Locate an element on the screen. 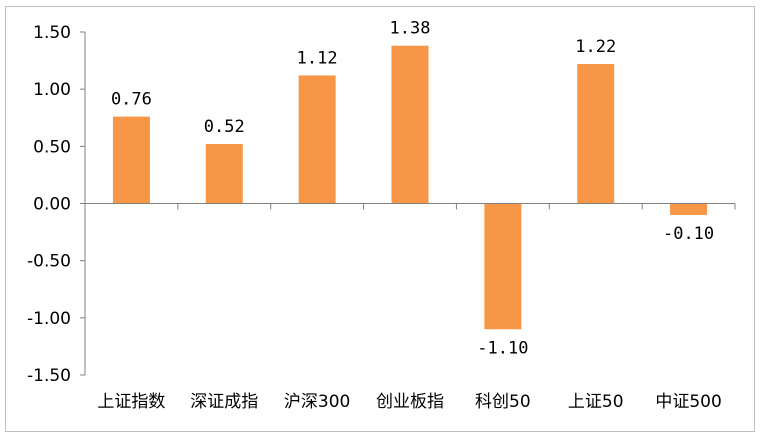  y-tick-label: -1.00 is located at coordinates (49, 319).